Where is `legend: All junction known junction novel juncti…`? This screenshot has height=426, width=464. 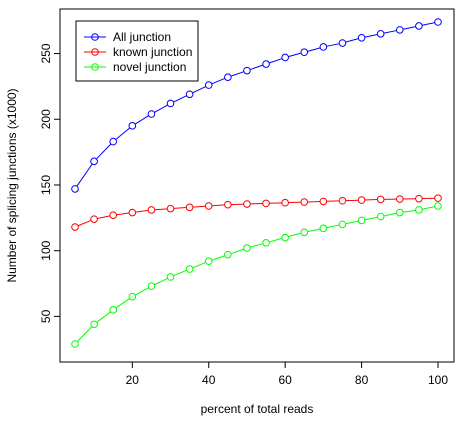
legend: All junction known junction novel juncti… is located at coordinates (137, 51).